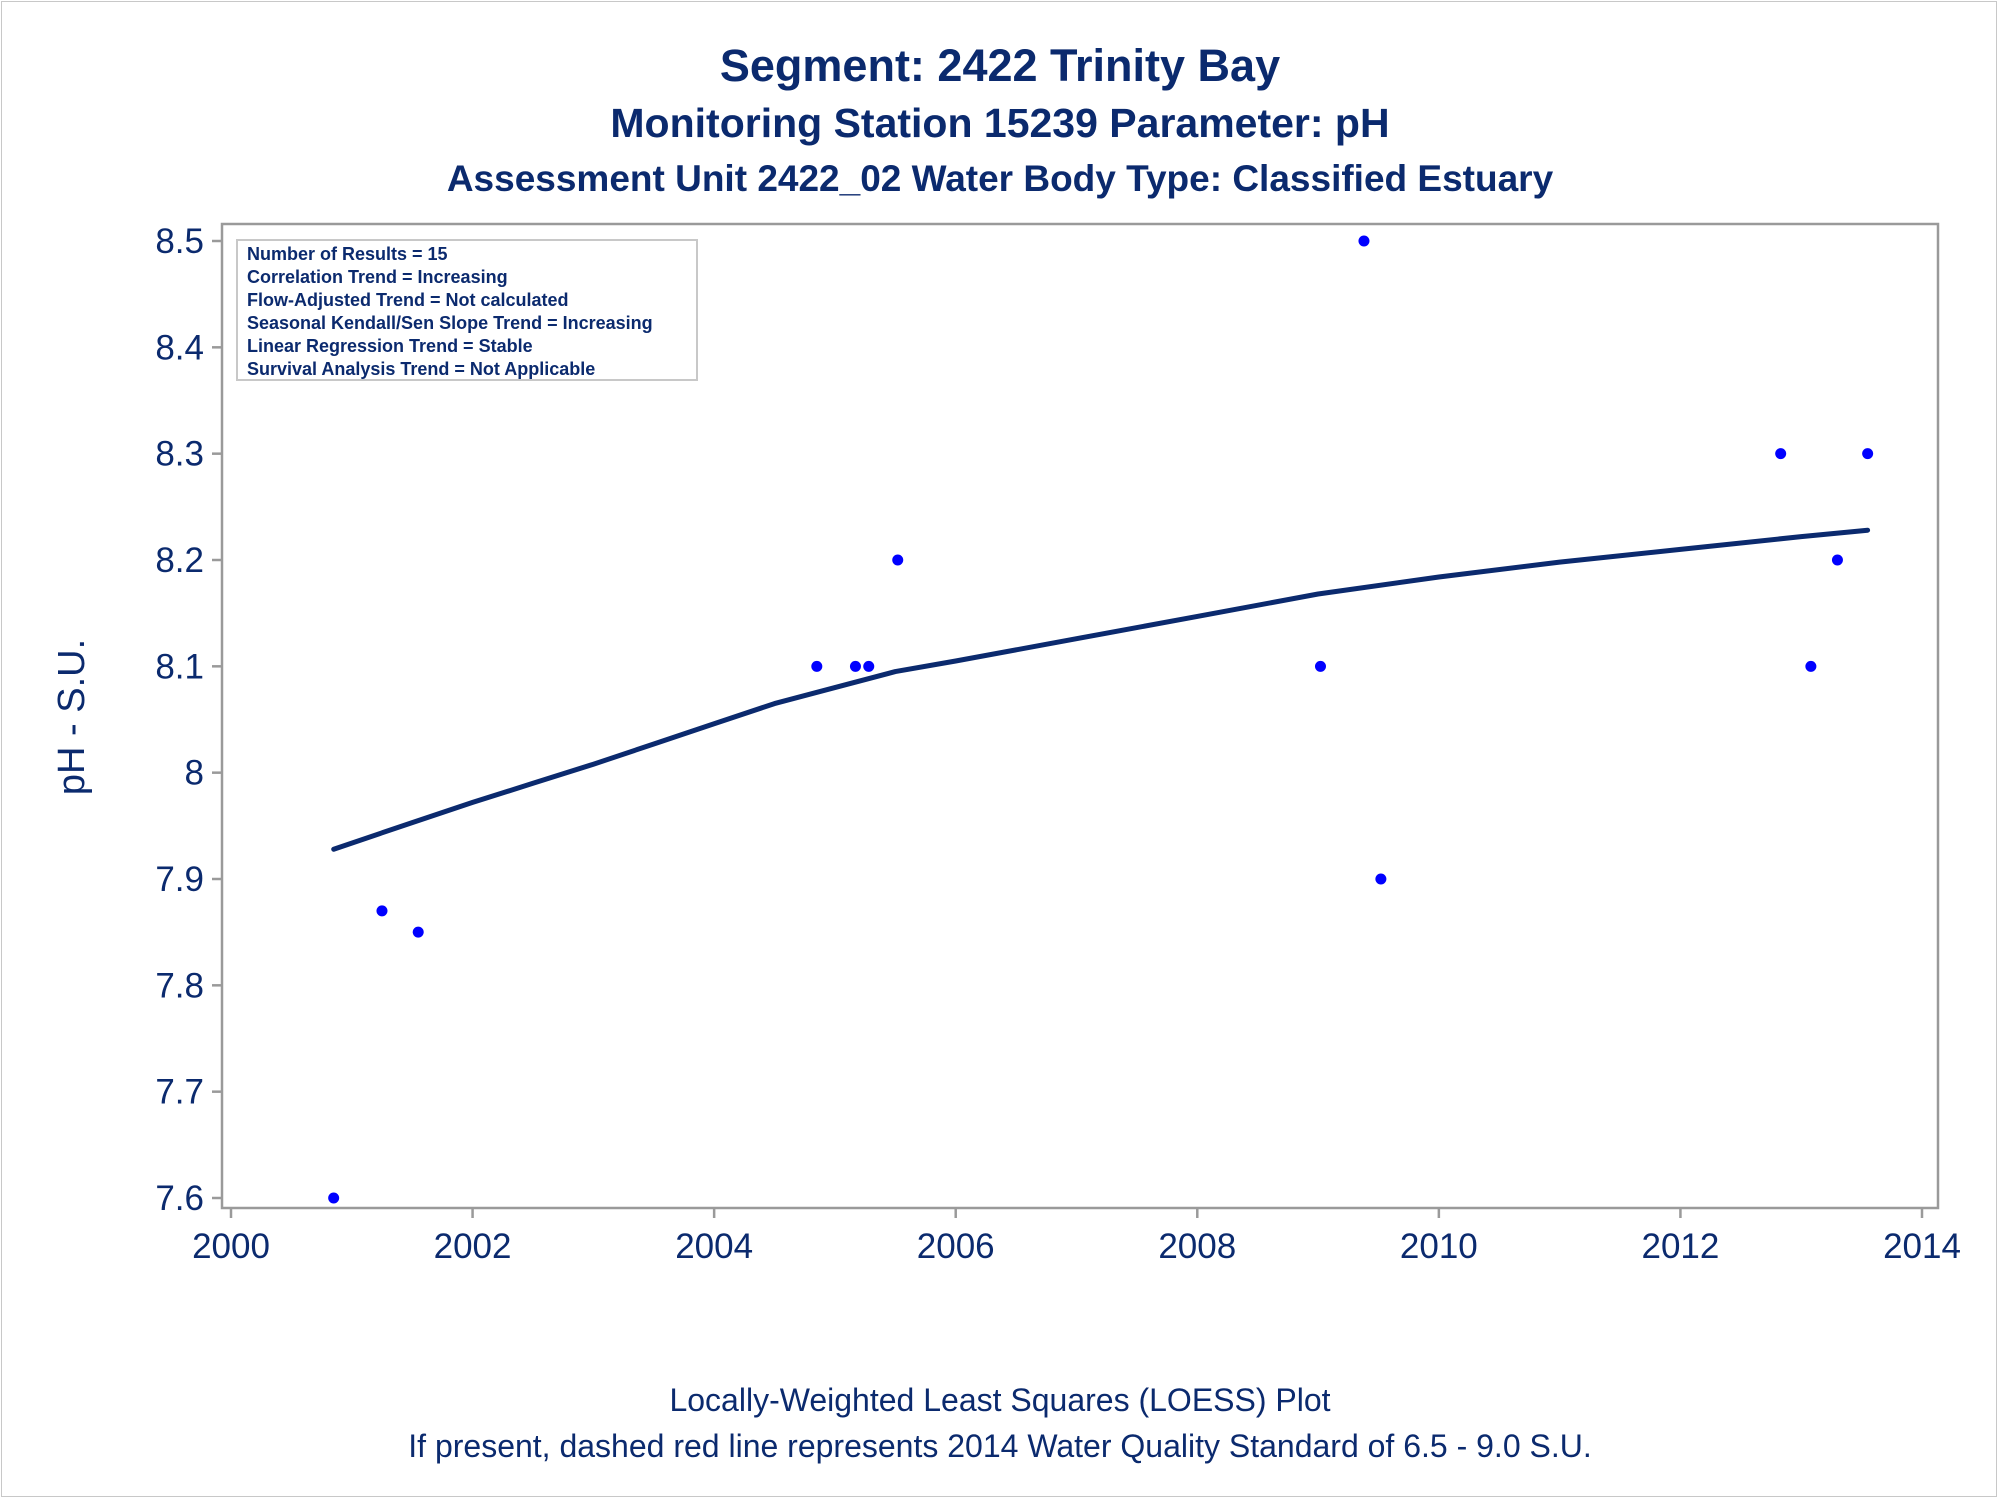  Describe the element at coordinates (179, 985) in the screenshot. I see `y-tick-label: 7.8` at that location.